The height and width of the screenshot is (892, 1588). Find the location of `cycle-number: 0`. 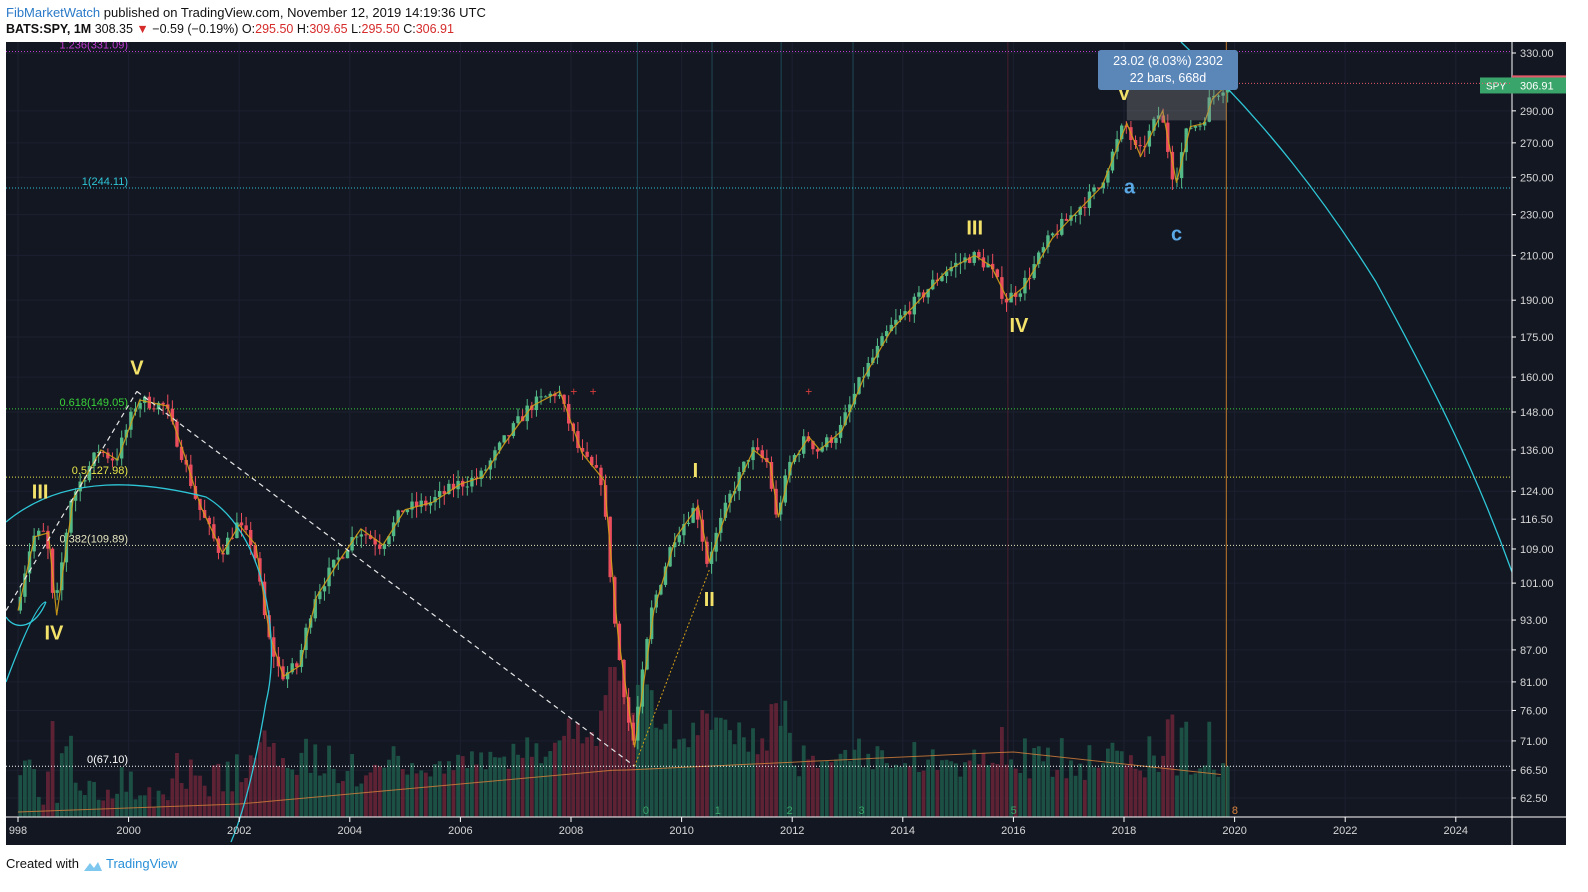

cycle-number: 0 is located at coordinates (646, 811).